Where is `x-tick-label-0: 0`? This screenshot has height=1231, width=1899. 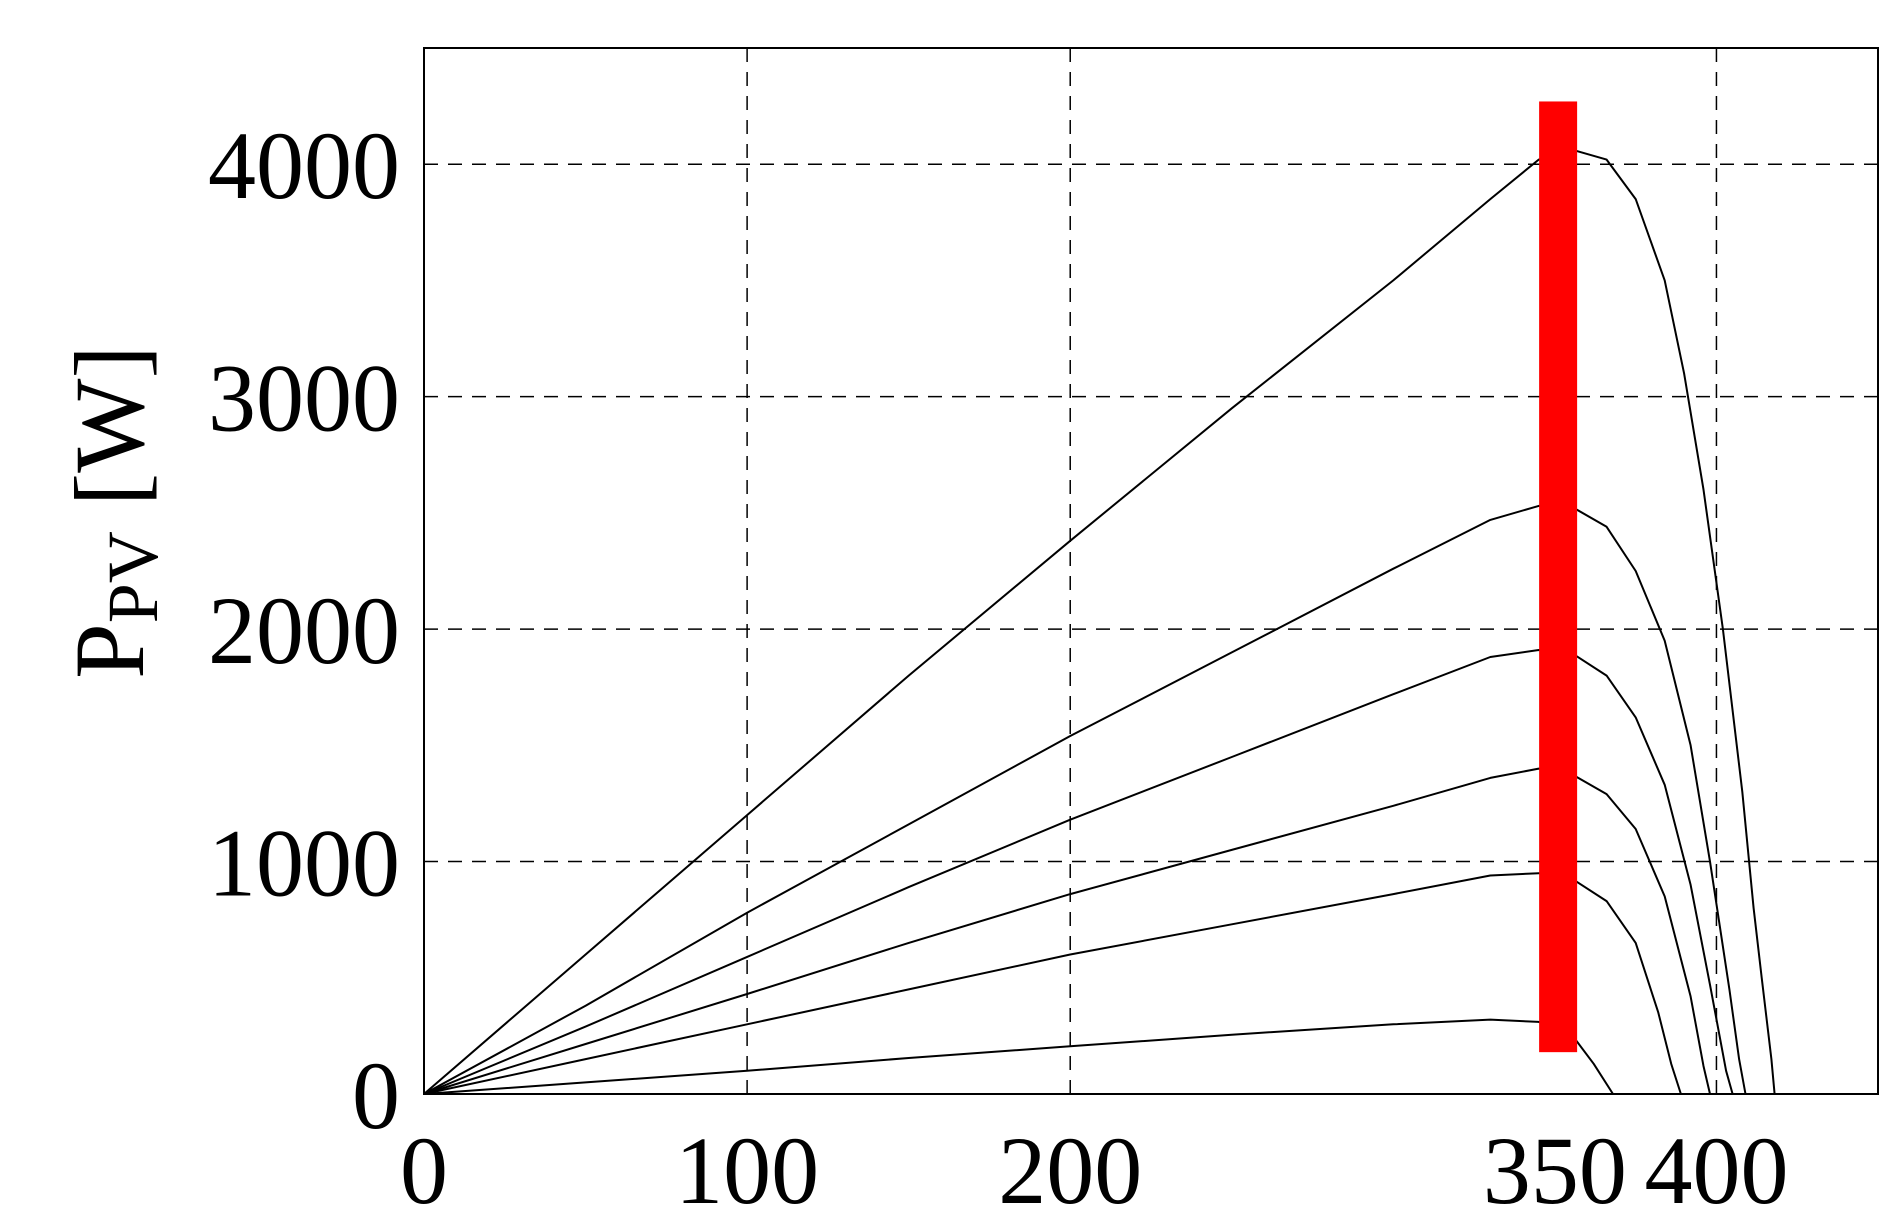
x-tick-label-0: 0 is located at coordinates (424, 1170).